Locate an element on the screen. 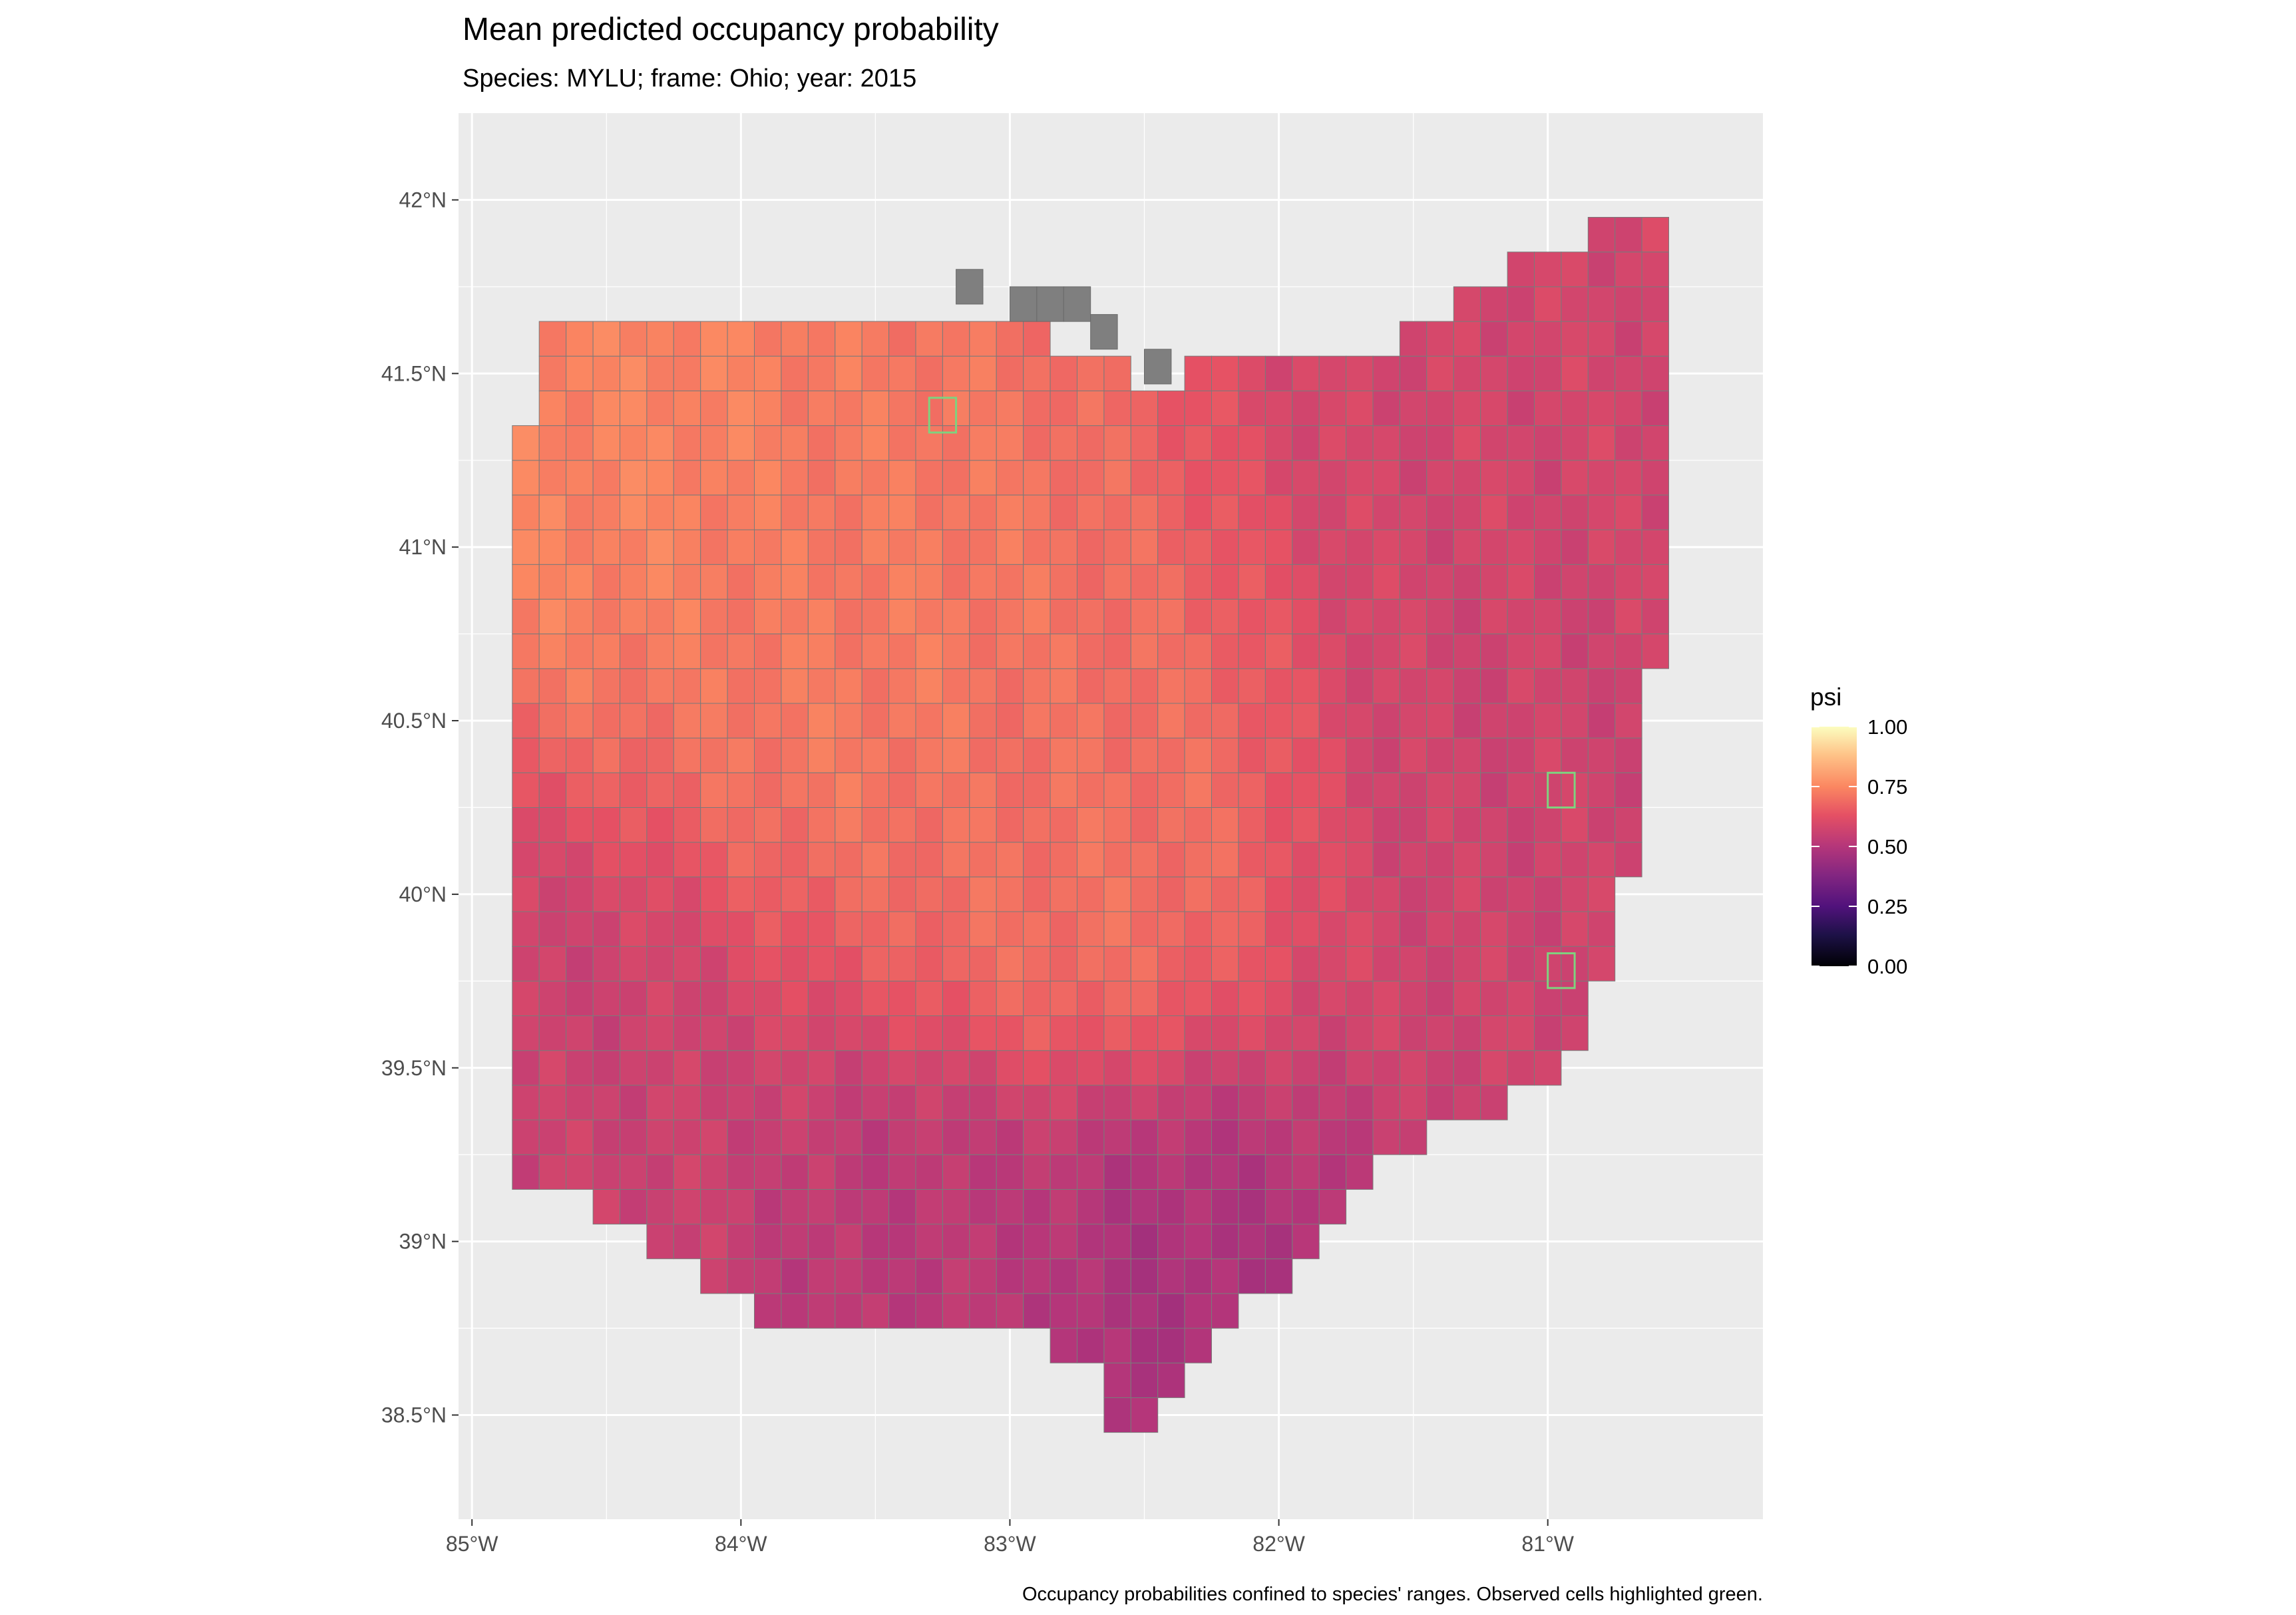 The image size is (2296, 1615). observed-cell is located at coordinates (1561, 970).